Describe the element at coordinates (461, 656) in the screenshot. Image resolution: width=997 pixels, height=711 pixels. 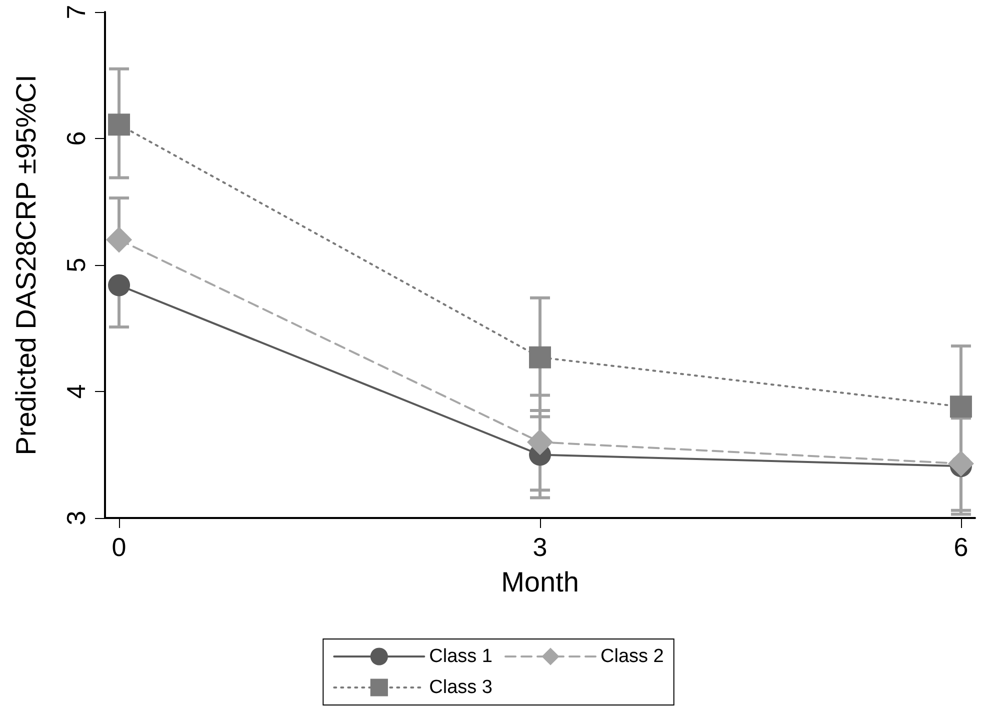
I see `legend-label: Class 1` at that location.